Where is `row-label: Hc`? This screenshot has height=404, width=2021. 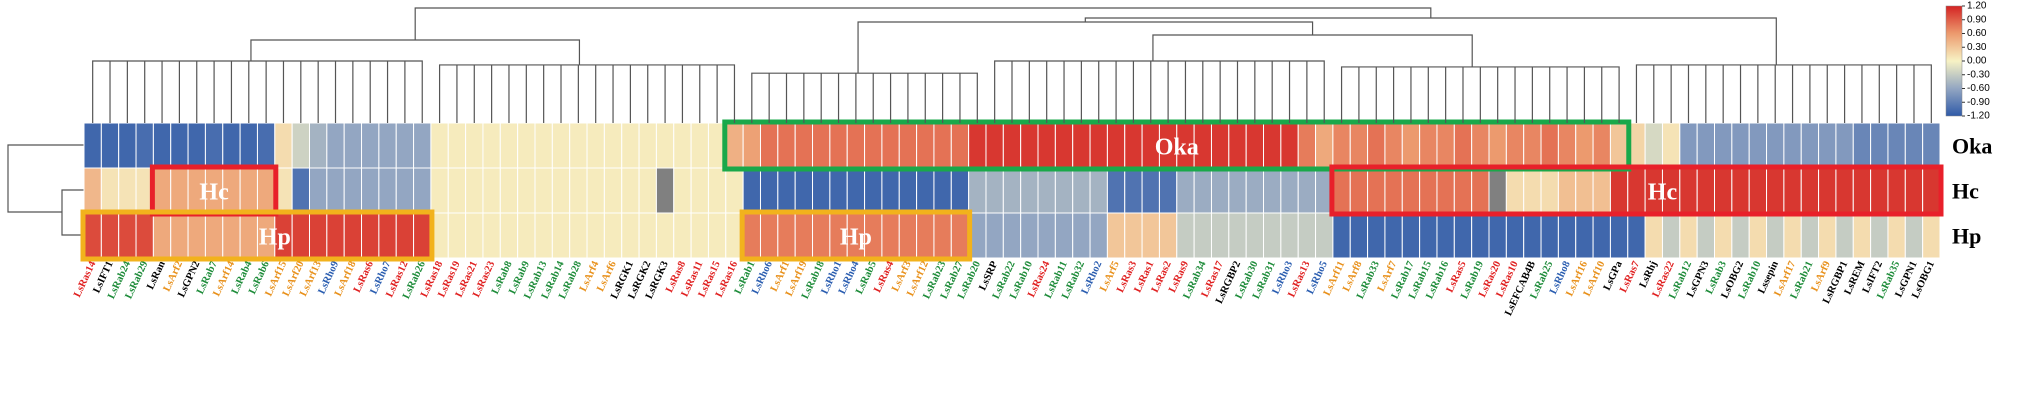
row-label: Hc is located at coordinates (1965, 191).